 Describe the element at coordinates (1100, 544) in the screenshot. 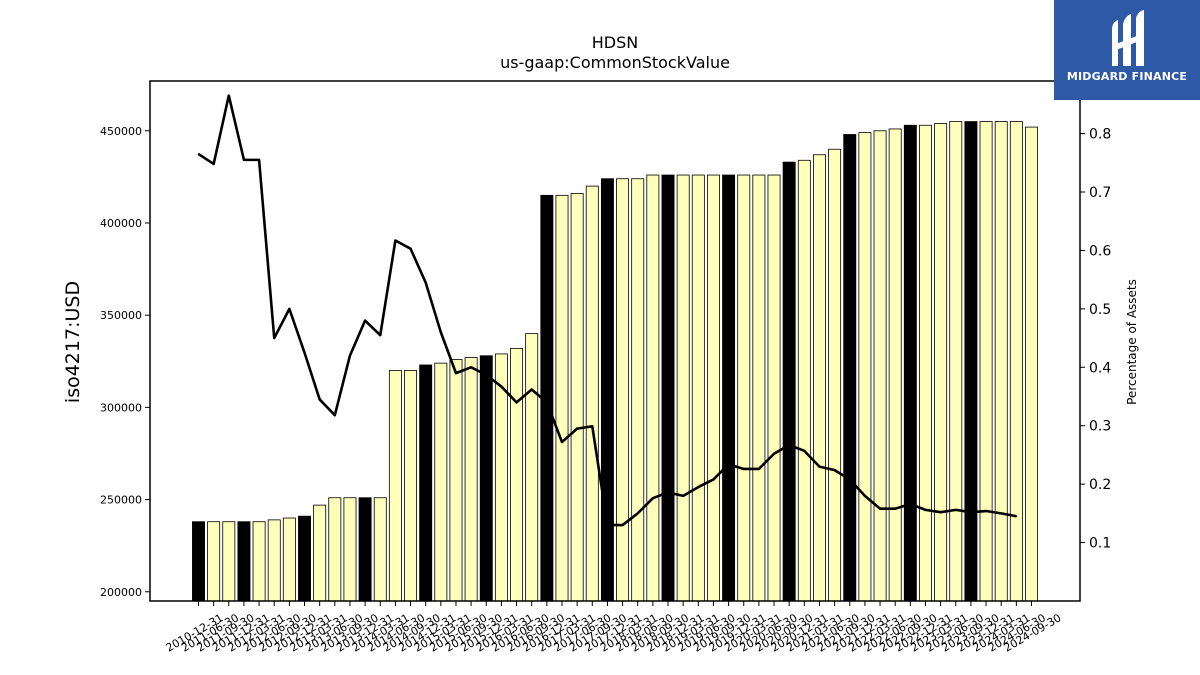

I see `y2-tick-label: 0.1` at that location.